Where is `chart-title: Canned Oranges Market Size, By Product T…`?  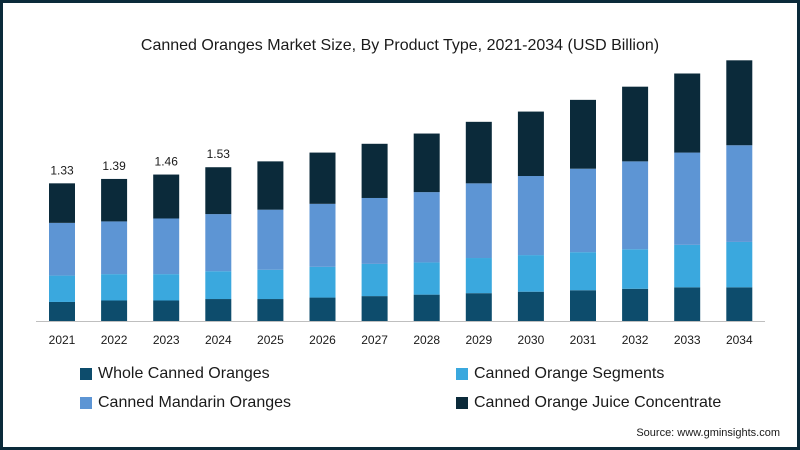
chart-title: Canned Oranges Market Size, By Product T… is located at coordinates (400, 45).